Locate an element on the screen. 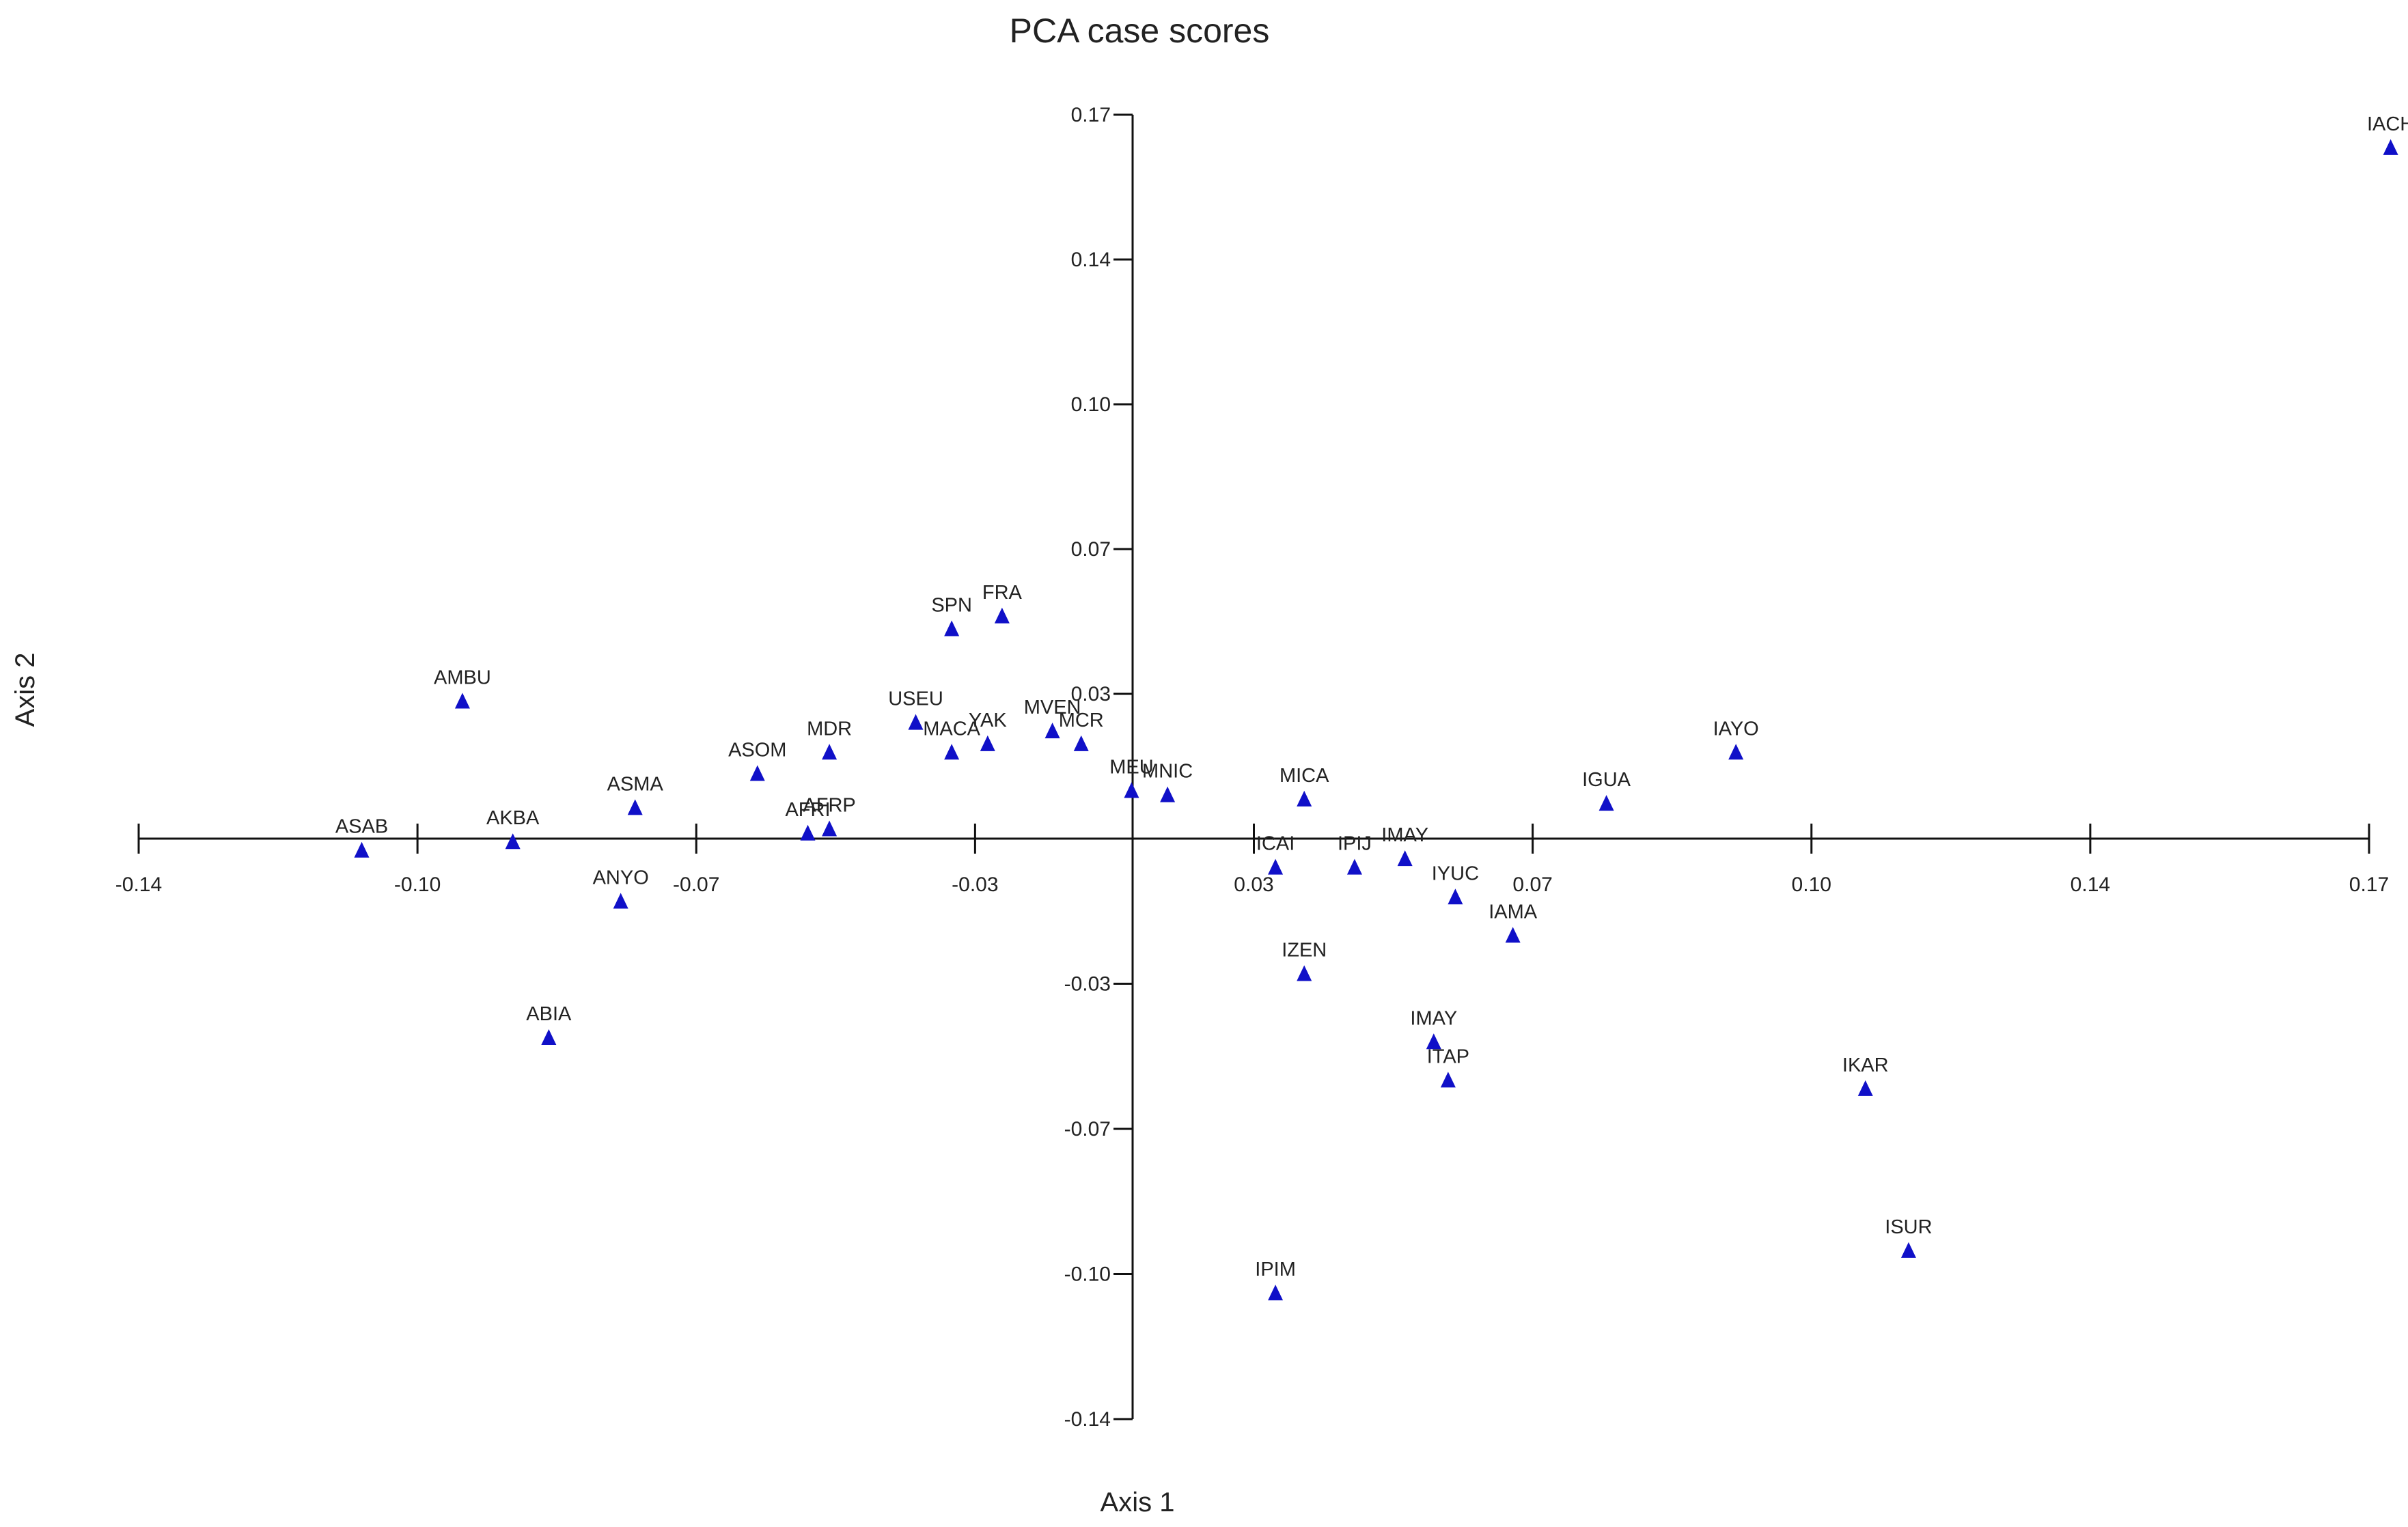 The width and height of the screenshot is (2408, 1527). data-point: FRA is located at coordinates (1003, 603).